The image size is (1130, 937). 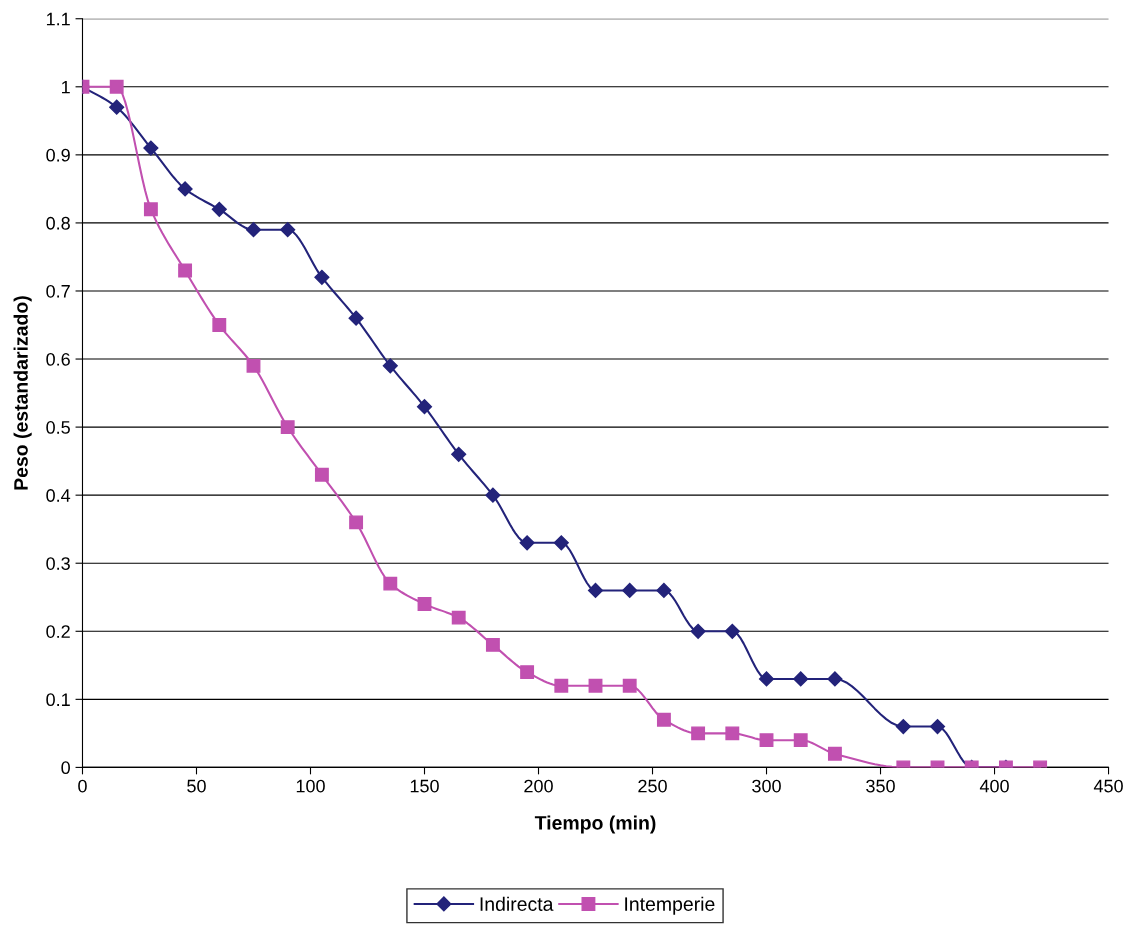 I want to click on x-tick-label: 300, so click(x=766, y=786).